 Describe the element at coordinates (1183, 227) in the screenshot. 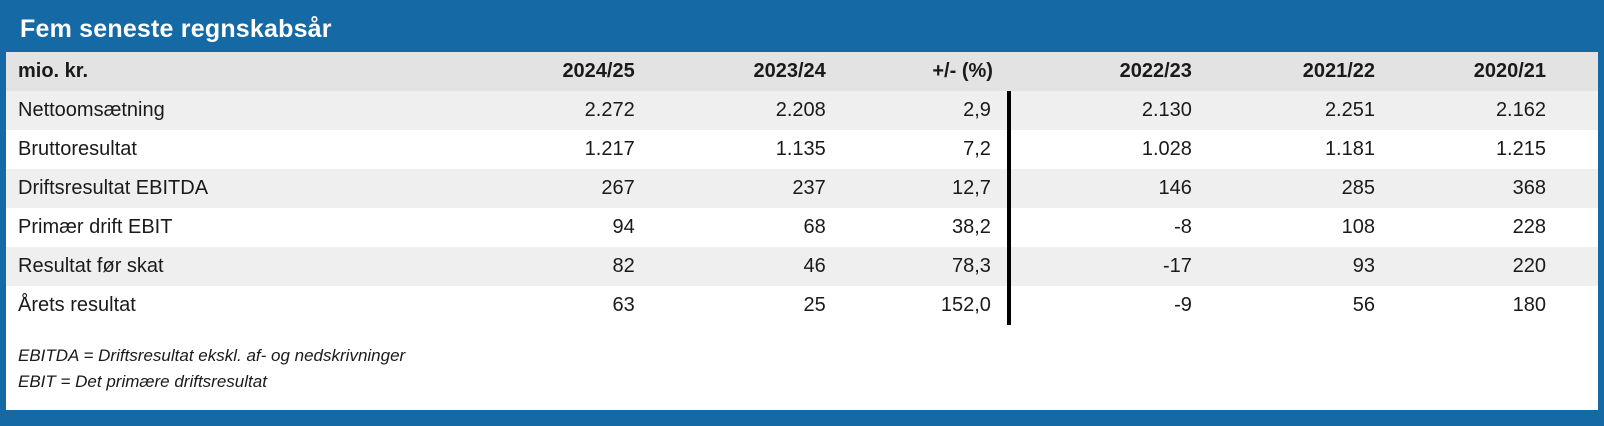

I see `cell-value: -8` at that location.